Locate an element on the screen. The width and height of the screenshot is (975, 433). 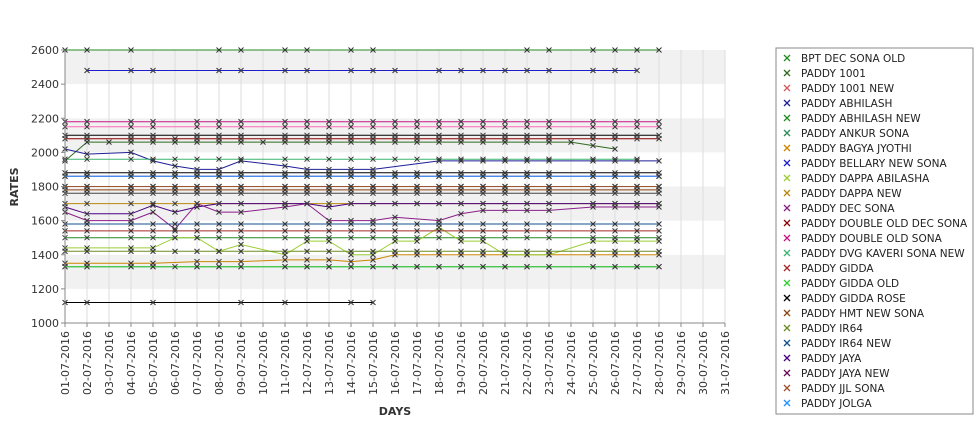
x-tick-label: 10-07-2016 is located at coordinates (263, 363).